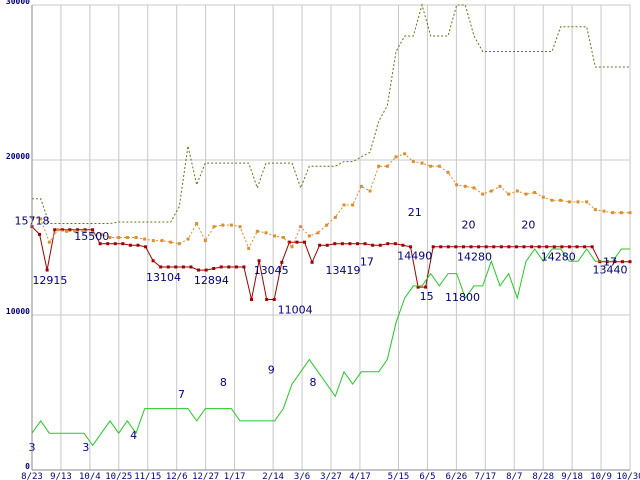 This screenshot has height=480, width=640. What do you see at coordinates (85, 447) in the screenshot?
I see `data-label: 3` at bounding box center [85, 447].